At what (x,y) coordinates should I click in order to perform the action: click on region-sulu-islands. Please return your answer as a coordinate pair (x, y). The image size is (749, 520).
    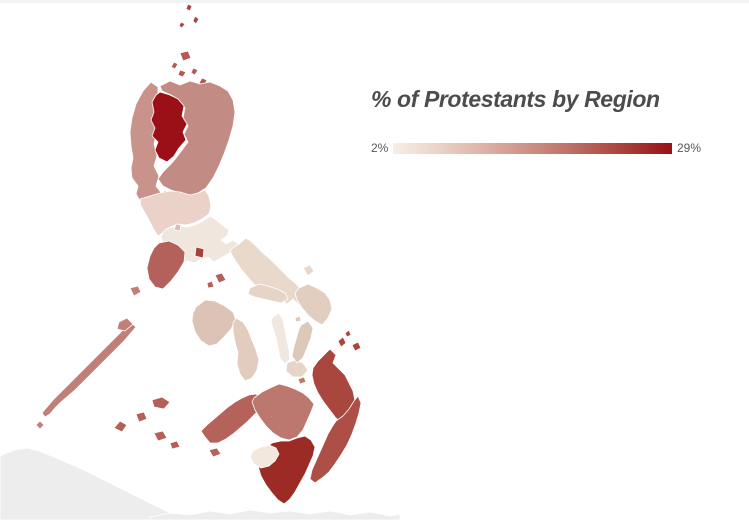
    Looking at the image, I should click on (147, 423).